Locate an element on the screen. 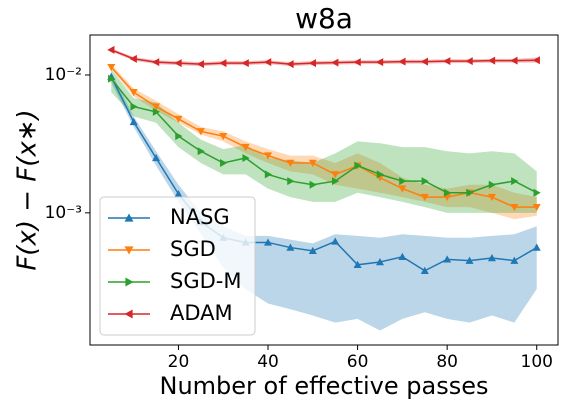 The height and width of the screenshot is (407, 570). legend: NASG SGD SGD-M ADAM is located at coordinates (177, 266).